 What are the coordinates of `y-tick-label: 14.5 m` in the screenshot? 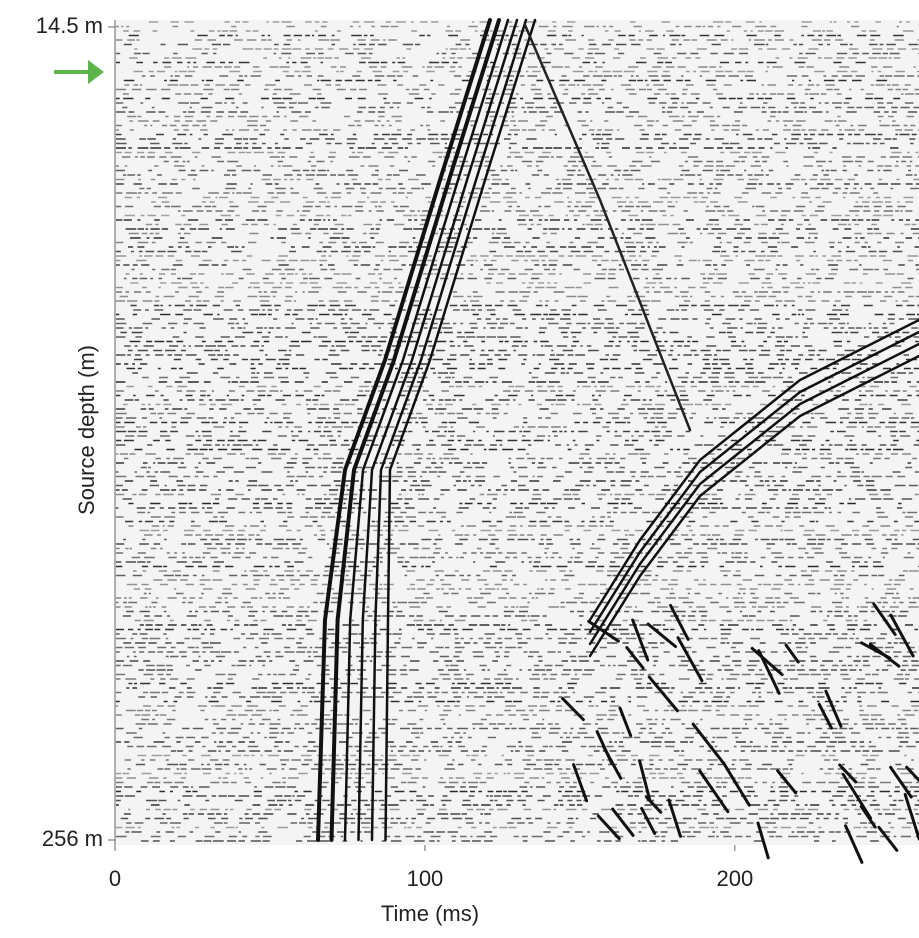 It's located at (69, 25).